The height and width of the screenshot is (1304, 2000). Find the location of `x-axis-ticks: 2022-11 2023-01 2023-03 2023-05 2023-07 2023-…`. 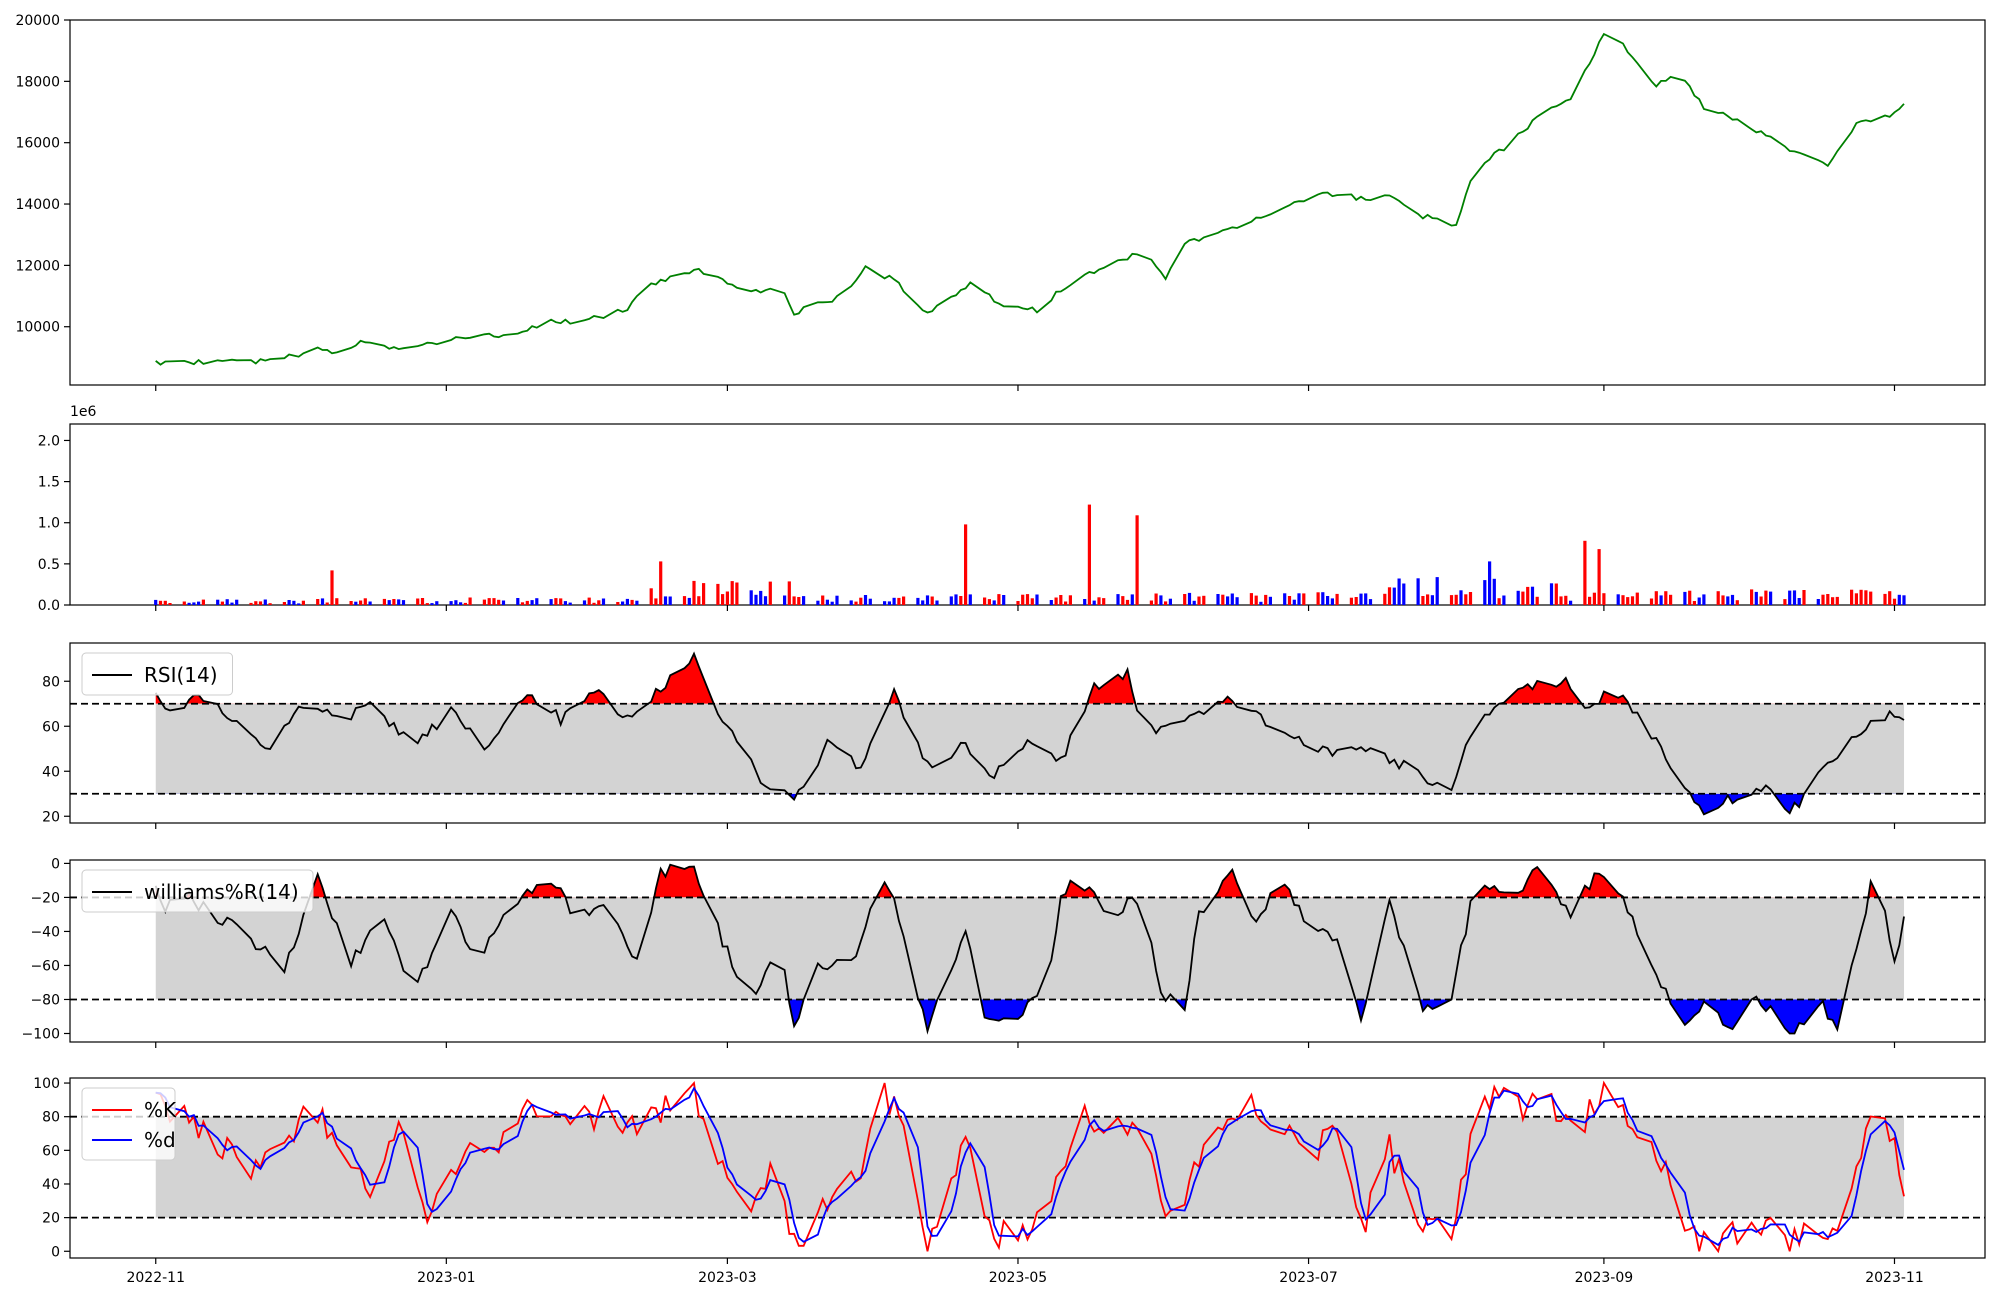

x-axis-ticks: 2022-11 2023-01 2023-03 2023-05 2023-07 2023-… is located at coordinates (1025, 1272).